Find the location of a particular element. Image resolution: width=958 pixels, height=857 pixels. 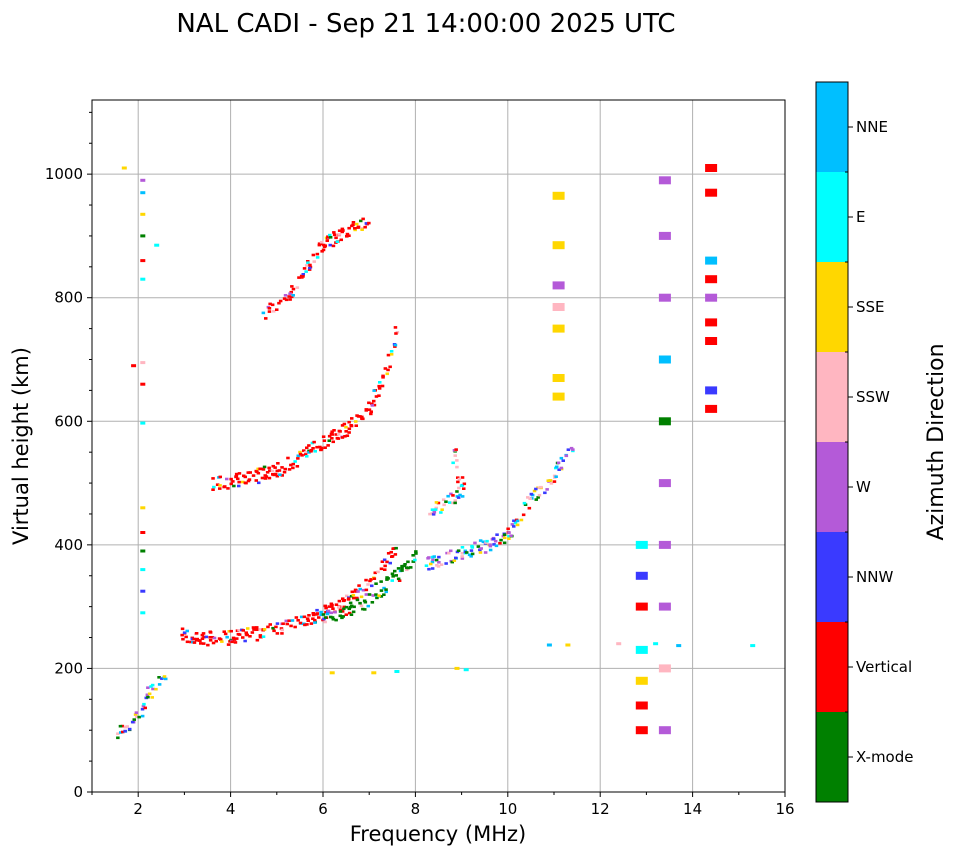

azimuth-colorbar: X-mode Vertical NNW W SSW SSE E NNE is located at coordinates (864, 442).